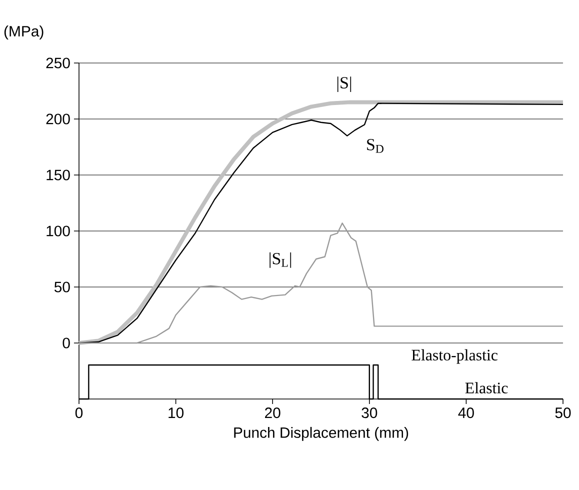 This screenshot has height=490, width=579. I want to click on y-tick-label: 0, so click(66, 343).